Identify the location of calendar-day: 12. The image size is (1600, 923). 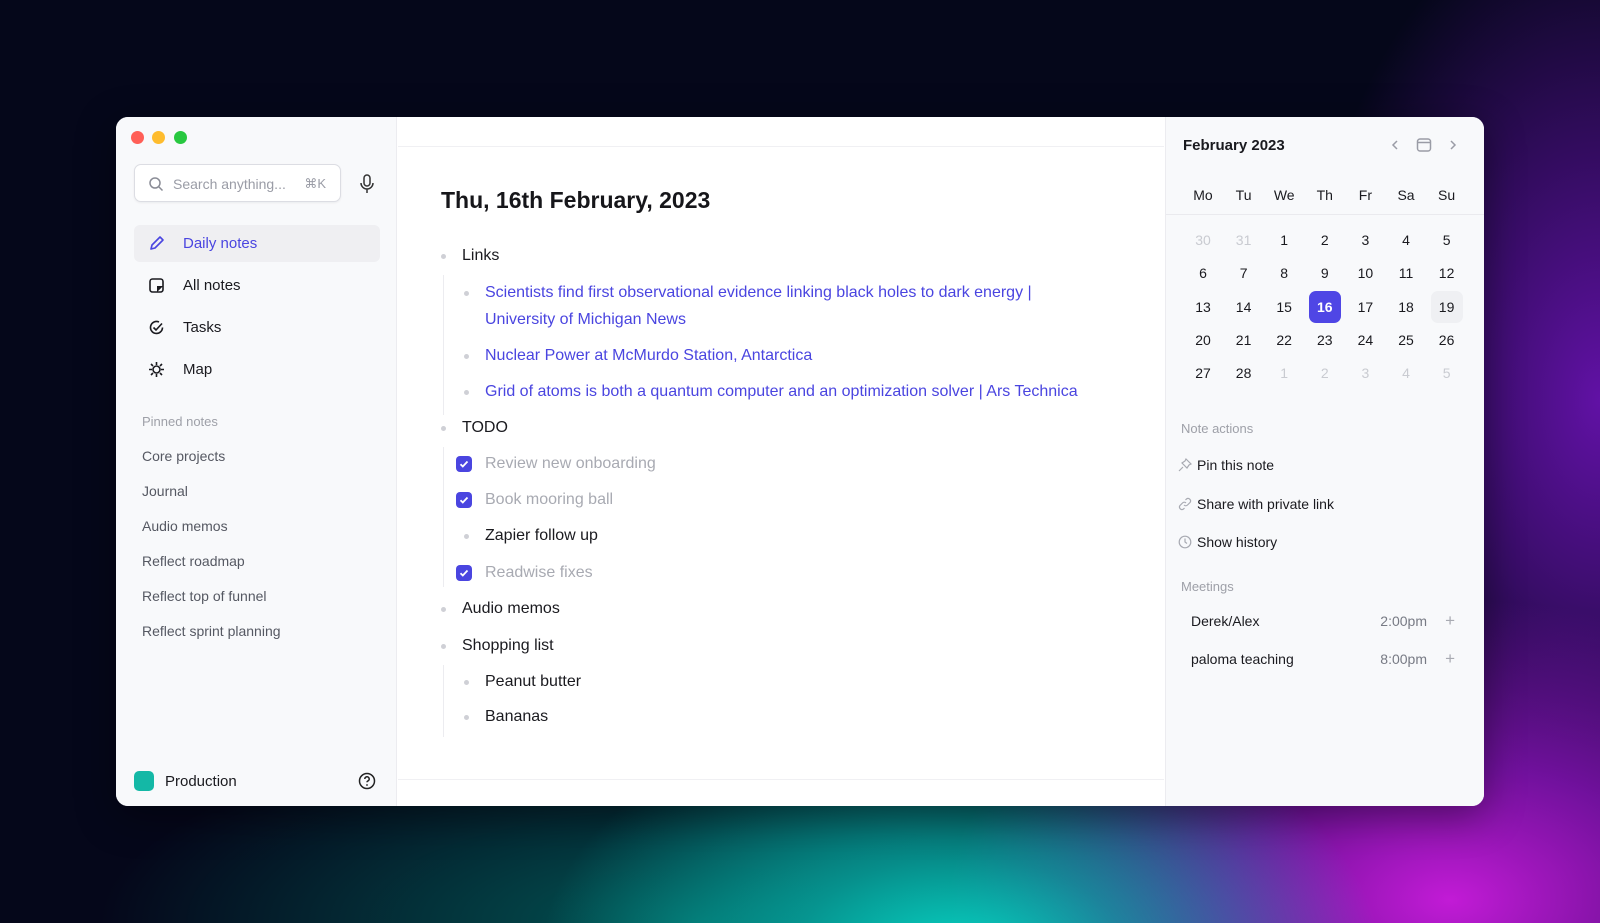
(1446, 273).